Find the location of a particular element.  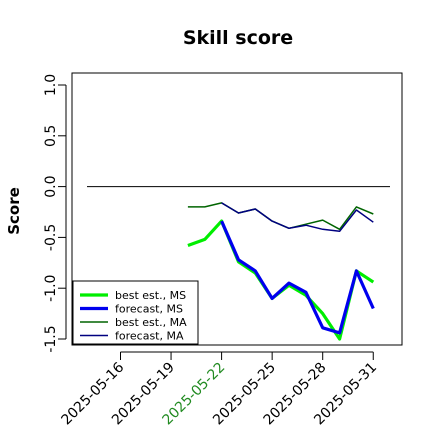

legend-label: forecast, MA is located at coordinates (149, 335).